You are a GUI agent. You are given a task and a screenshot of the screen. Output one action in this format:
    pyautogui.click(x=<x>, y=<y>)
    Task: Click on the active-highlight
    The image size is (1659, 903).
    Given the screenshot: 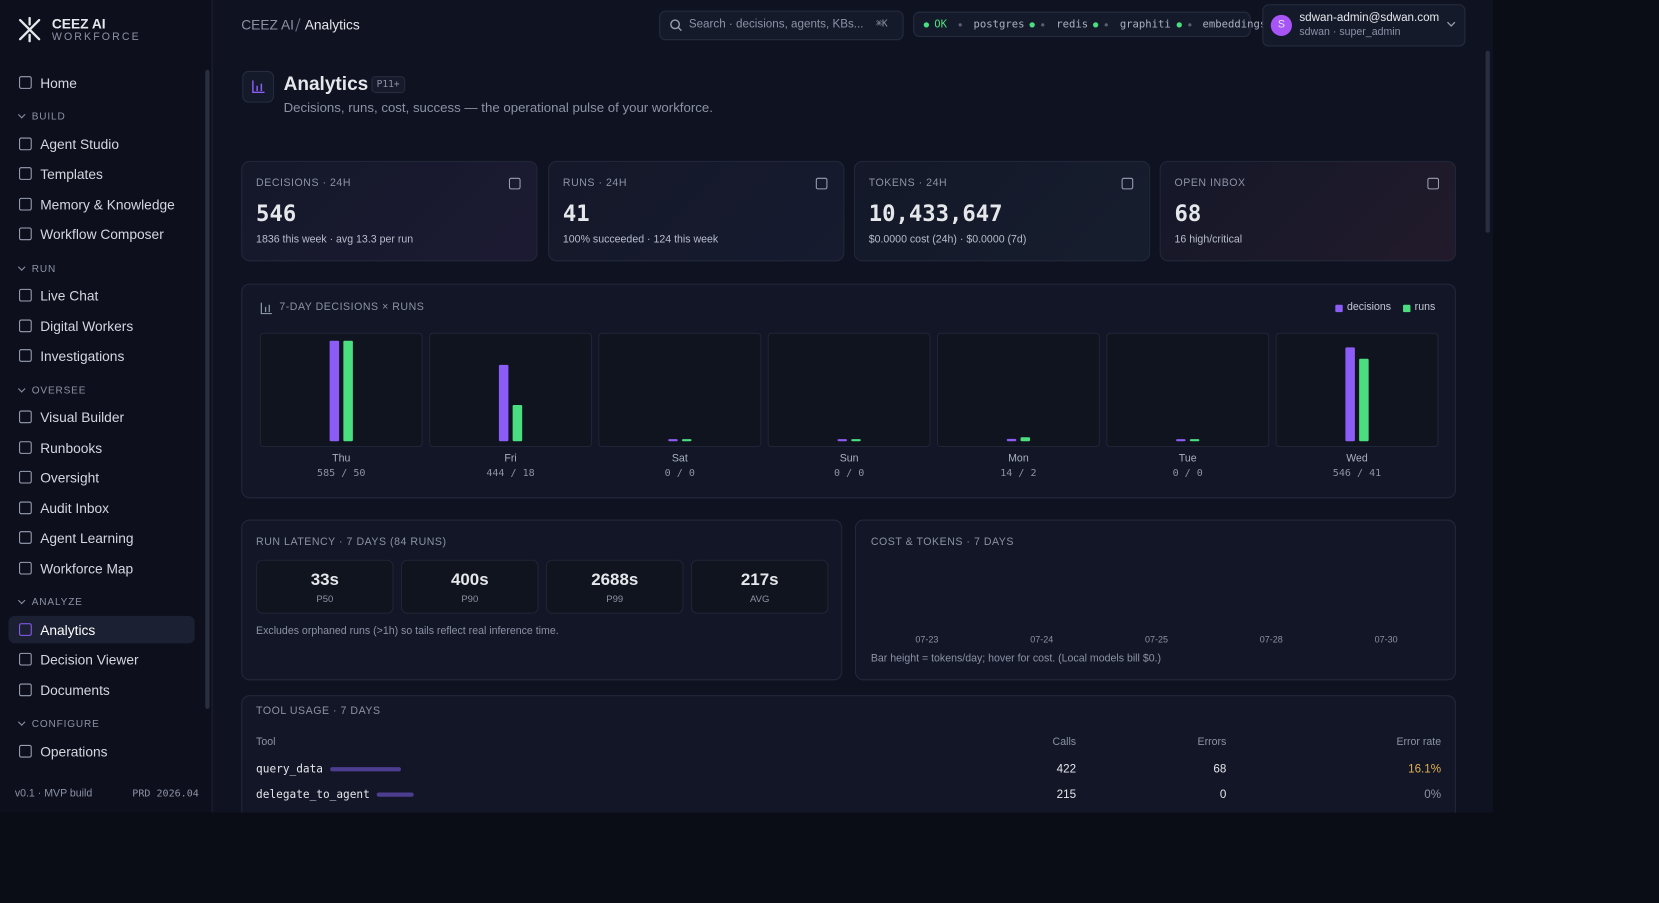 What is the action you would take?
    pyautogui.click(x=101, y=629)
    